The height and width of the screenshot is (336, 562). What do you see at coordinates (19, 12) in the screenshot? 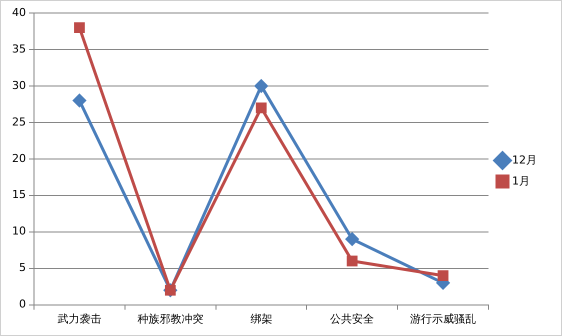
I see `y-tick-label: 40` at bounding box center [19, 12].